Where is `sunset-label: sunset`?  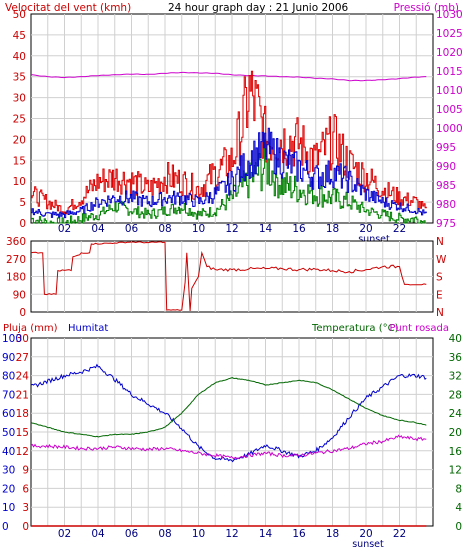
sunset-label: sunset is located at coordinates (374, 239).